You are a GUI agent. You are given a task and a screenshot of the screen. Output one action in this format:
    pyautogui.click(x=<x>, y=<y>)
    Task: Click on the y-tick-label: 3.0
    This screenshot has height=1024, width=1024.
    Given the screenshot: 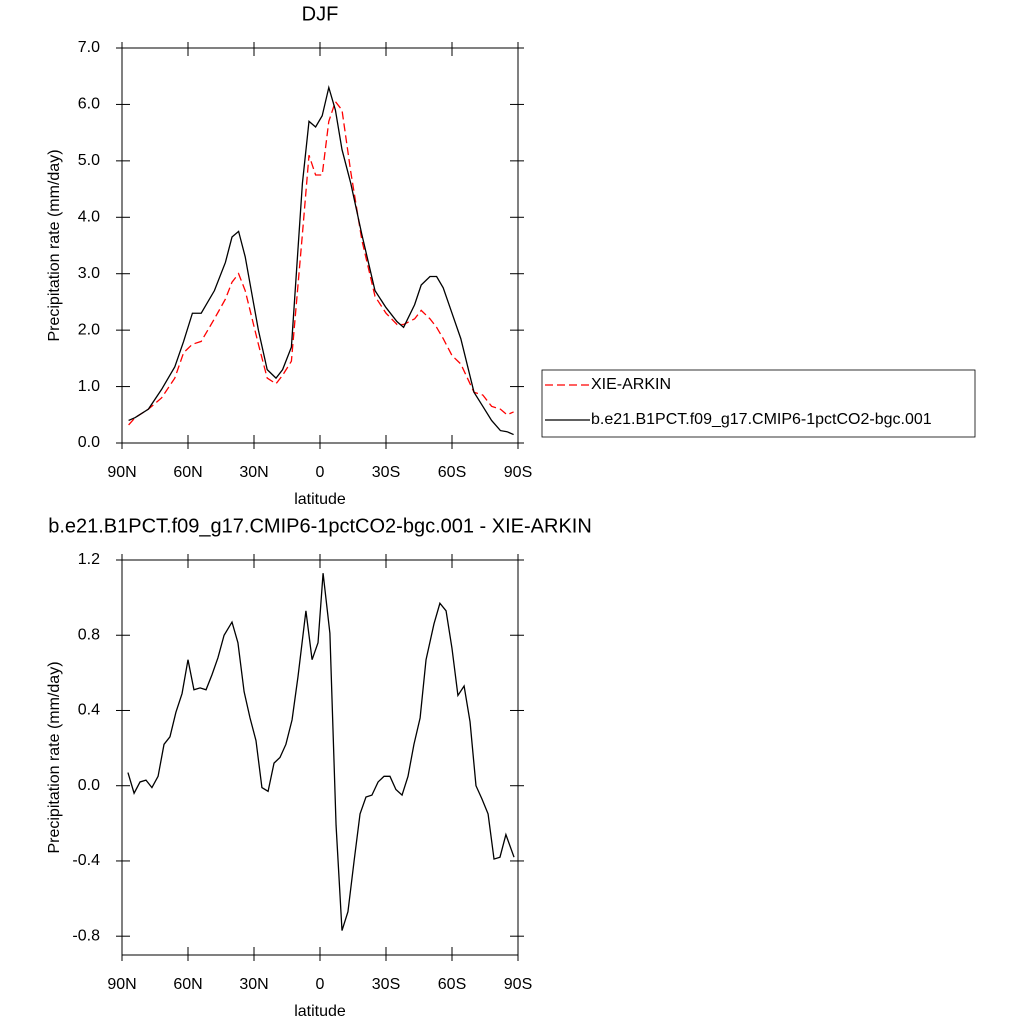 What is the action you would take?
    pyautogui.click(x=89, y=273)
    